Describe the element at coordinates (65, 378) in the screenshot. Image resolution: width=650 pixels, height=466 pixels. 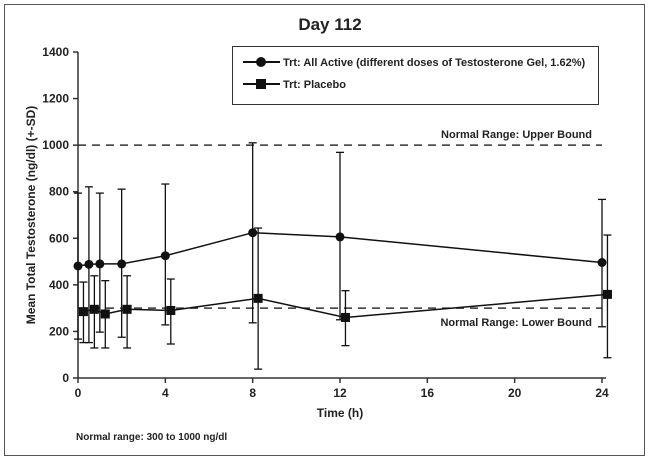
I see `y-tick-label: 0` at that location.